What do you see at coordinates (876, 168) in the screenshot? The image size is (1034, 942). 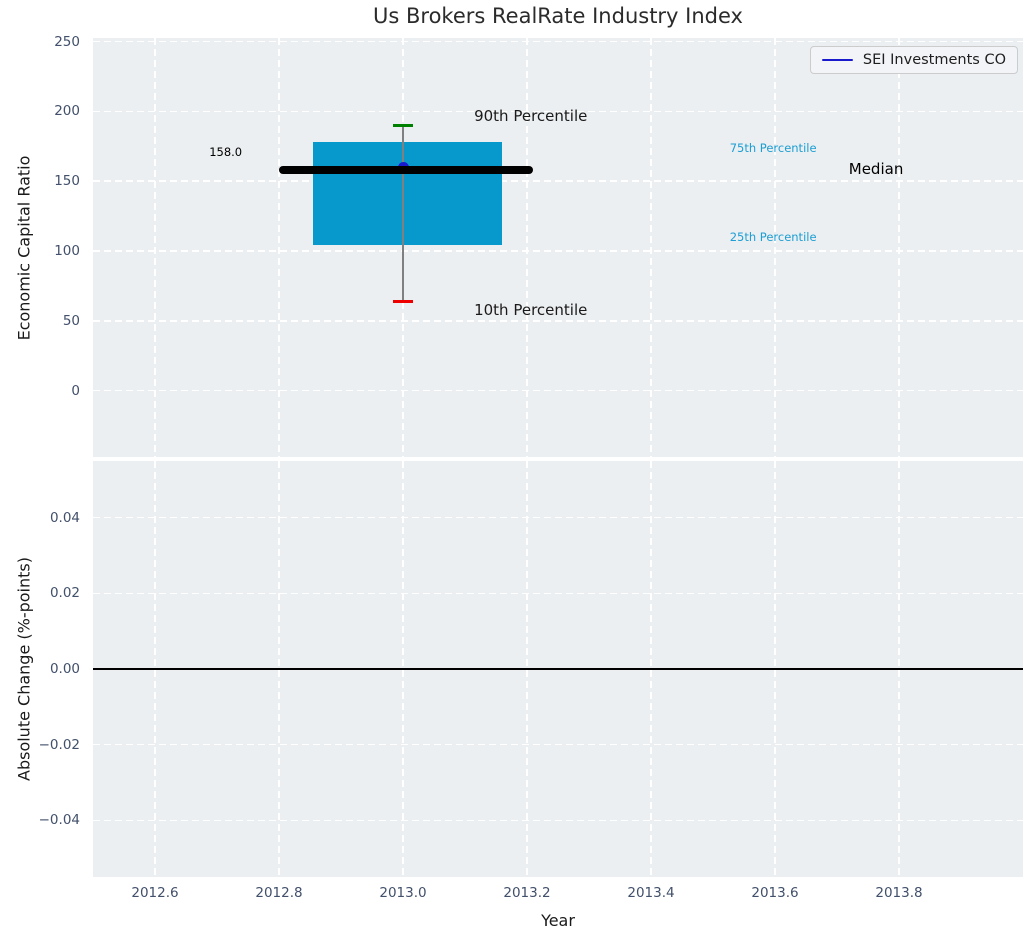 I see `annotation-median: Median` at bounding box center [876, 168].